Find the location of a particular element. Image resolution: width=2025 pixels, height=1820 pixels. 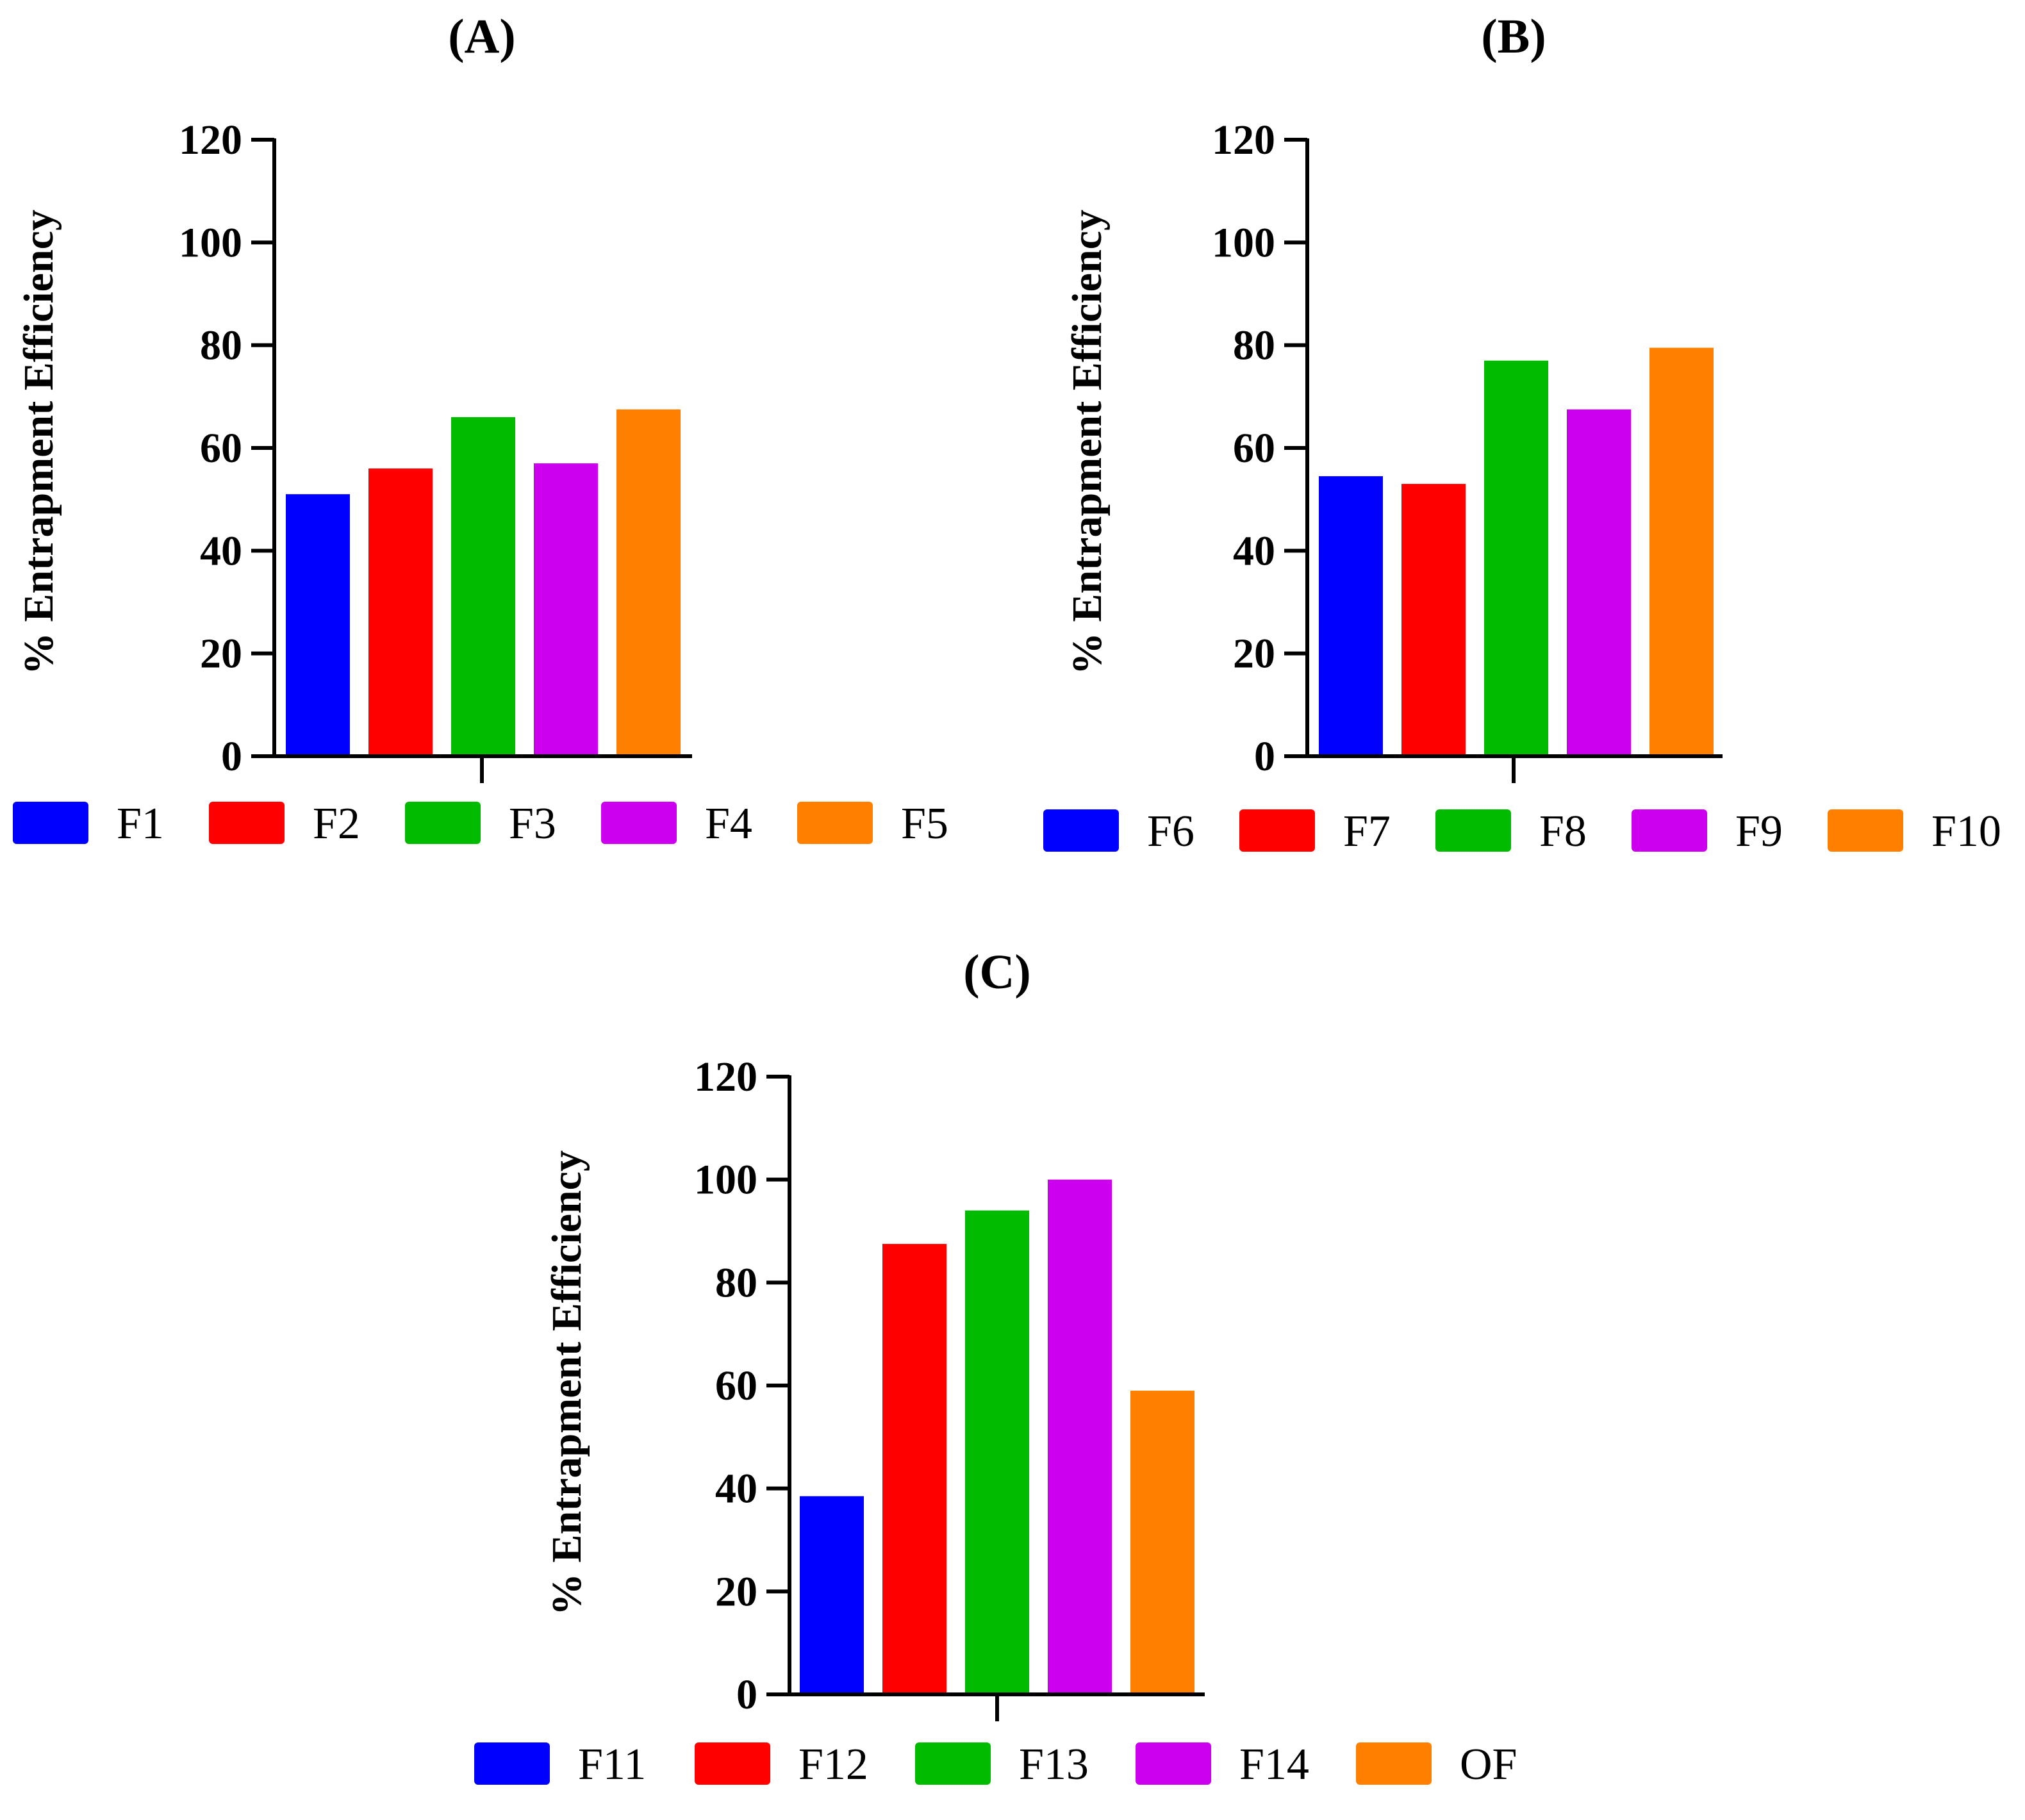

legend-swatch-of is located at coordinates (1394, 1764).